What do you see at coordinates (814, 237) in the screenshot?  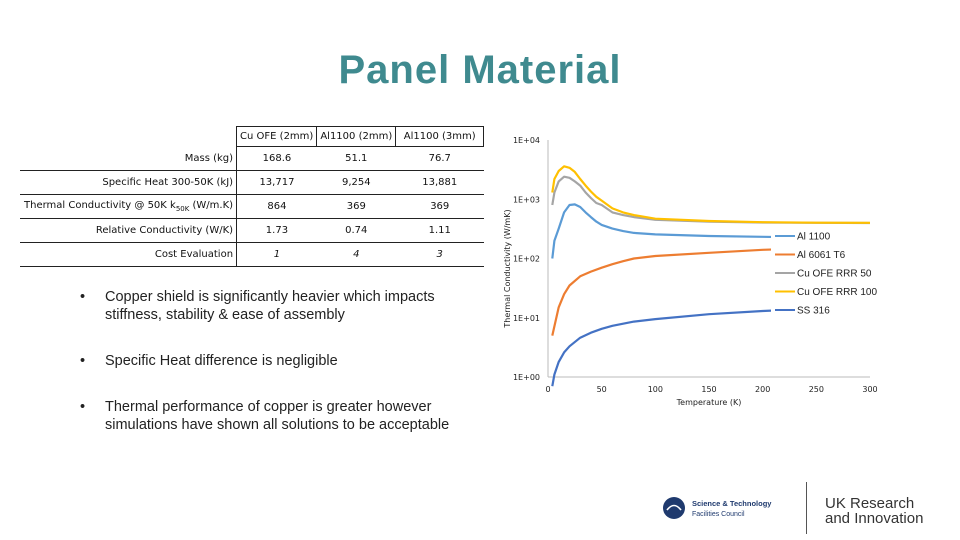 I see `legend-label: Al 1100` at bounding box center [814, 237].